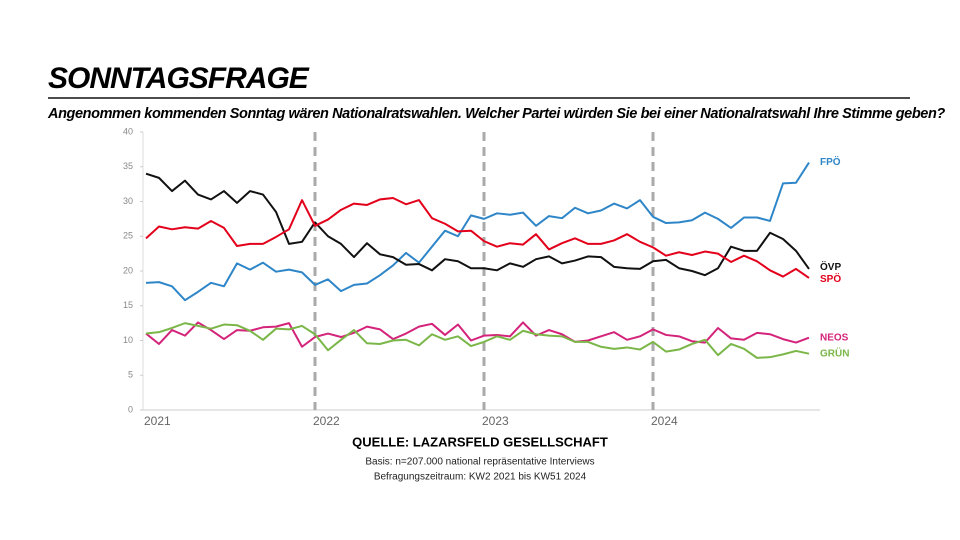  What do you see at coordinates (830, 266) in the screenshot?
I see `legend-label: ÖVP` at bounding box center [830, 266].